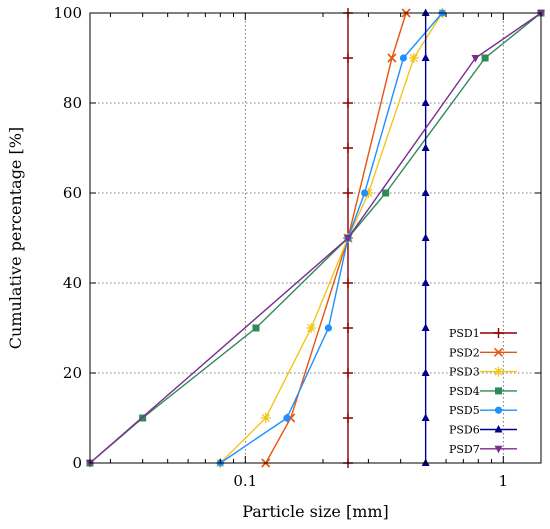 This screenshot has width=550, height=529. What do you see at coordinates (483, 333) in the screenshot?
I see `legend-item-psd1: PSD1` at bounding box center [483, 333].